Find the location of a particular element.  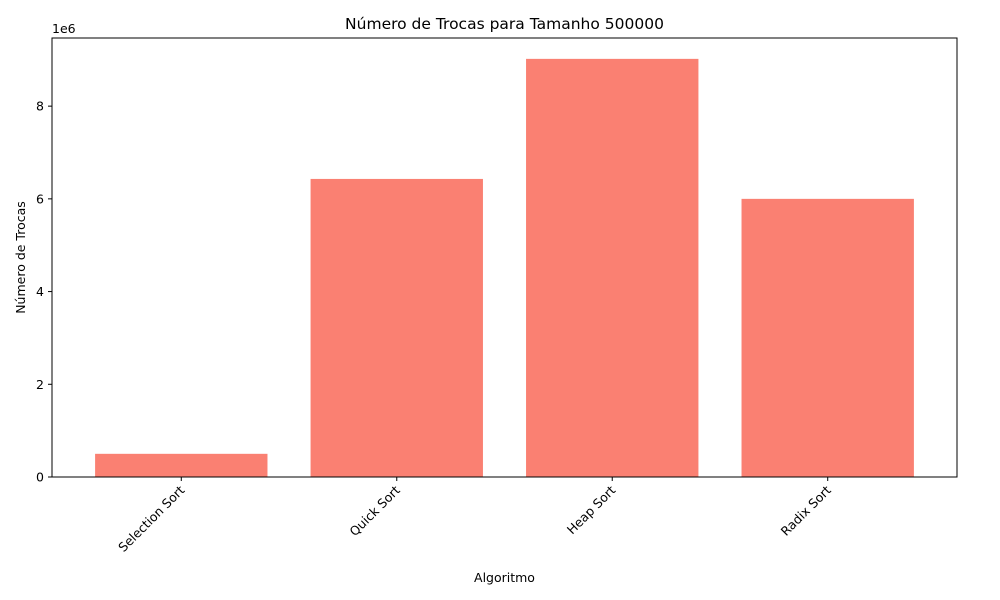

y-axis-ticks: 0 2 4 6 8 is located at coordinates (44, 292).